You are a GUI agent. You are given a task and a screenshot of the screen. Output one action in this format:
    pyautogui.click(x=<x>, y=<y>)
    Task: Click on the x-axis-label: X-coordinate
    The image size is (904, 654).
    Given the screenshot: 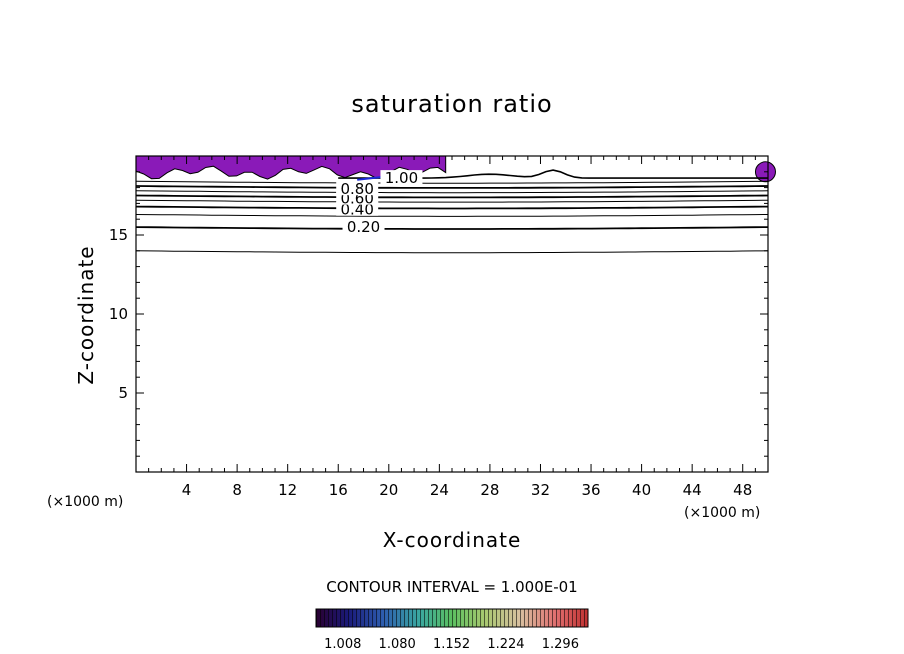 What is the action you would take?
    pyautogui.click(x=452, y=540)
    